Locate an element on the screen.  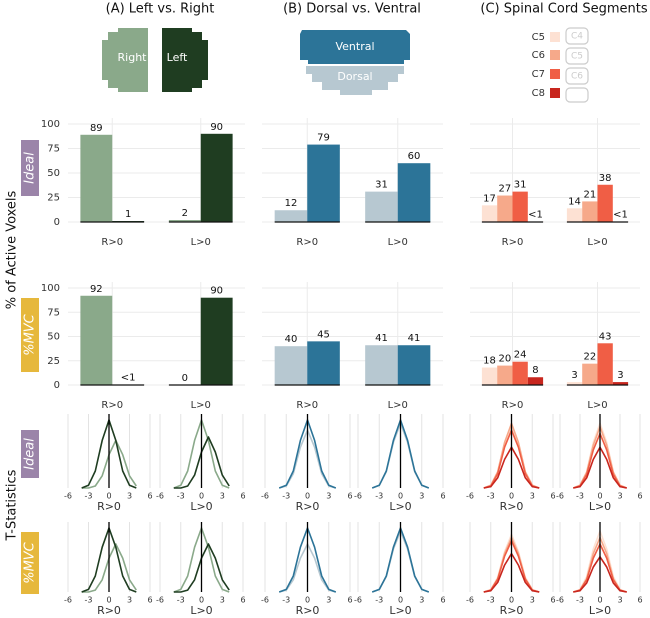
value-label: 20 is located at coordinates (504, 359).